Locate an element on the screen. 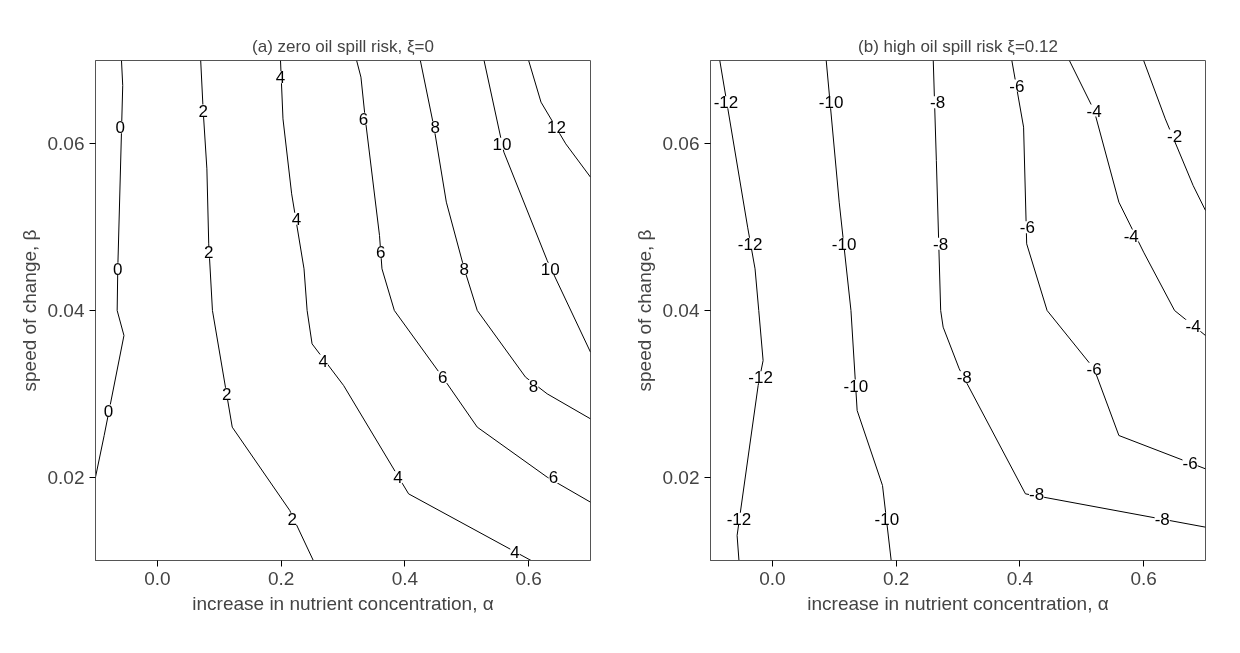 The height and width of the screenshot is (653, 1240). annotation: -2 is located at coordinates (1175, 136).